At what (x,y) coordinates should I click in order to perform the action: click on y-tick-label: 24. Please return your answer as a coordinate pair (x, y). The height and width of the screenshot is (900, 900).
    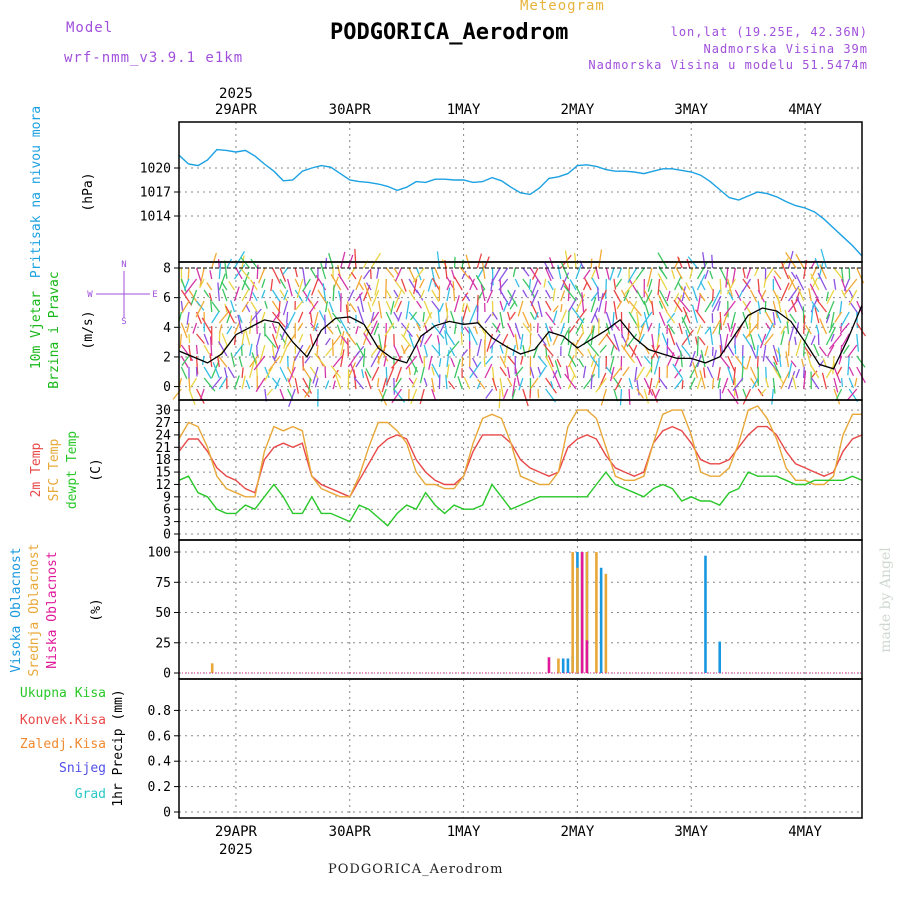
    Looking at the image, I should click on (163, 435).